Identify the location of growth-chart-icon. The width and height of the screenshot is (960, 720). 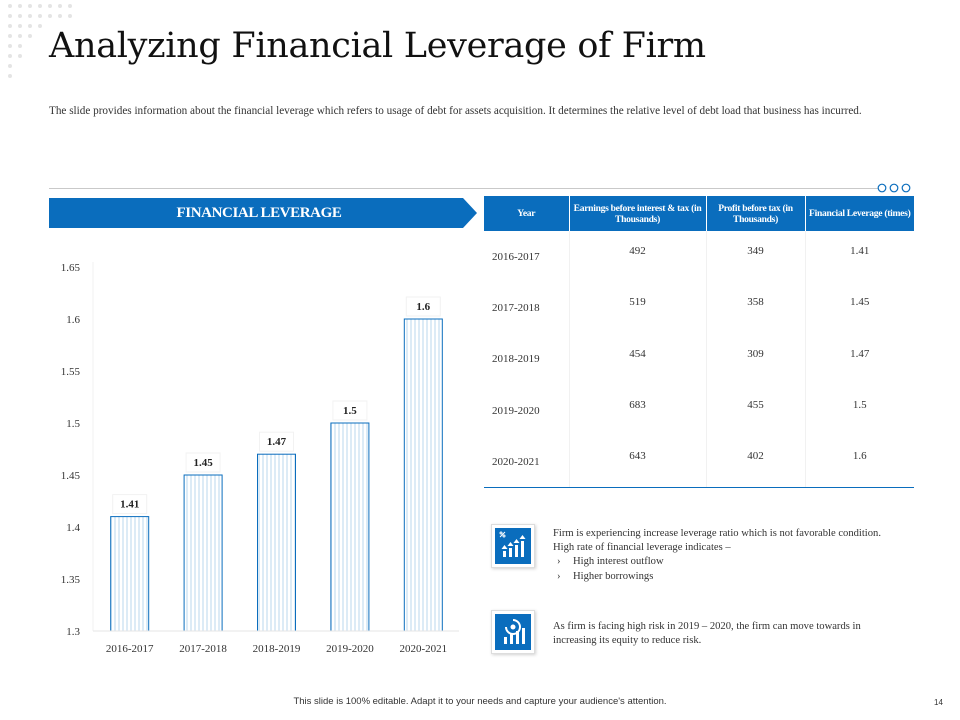
(512, 544).